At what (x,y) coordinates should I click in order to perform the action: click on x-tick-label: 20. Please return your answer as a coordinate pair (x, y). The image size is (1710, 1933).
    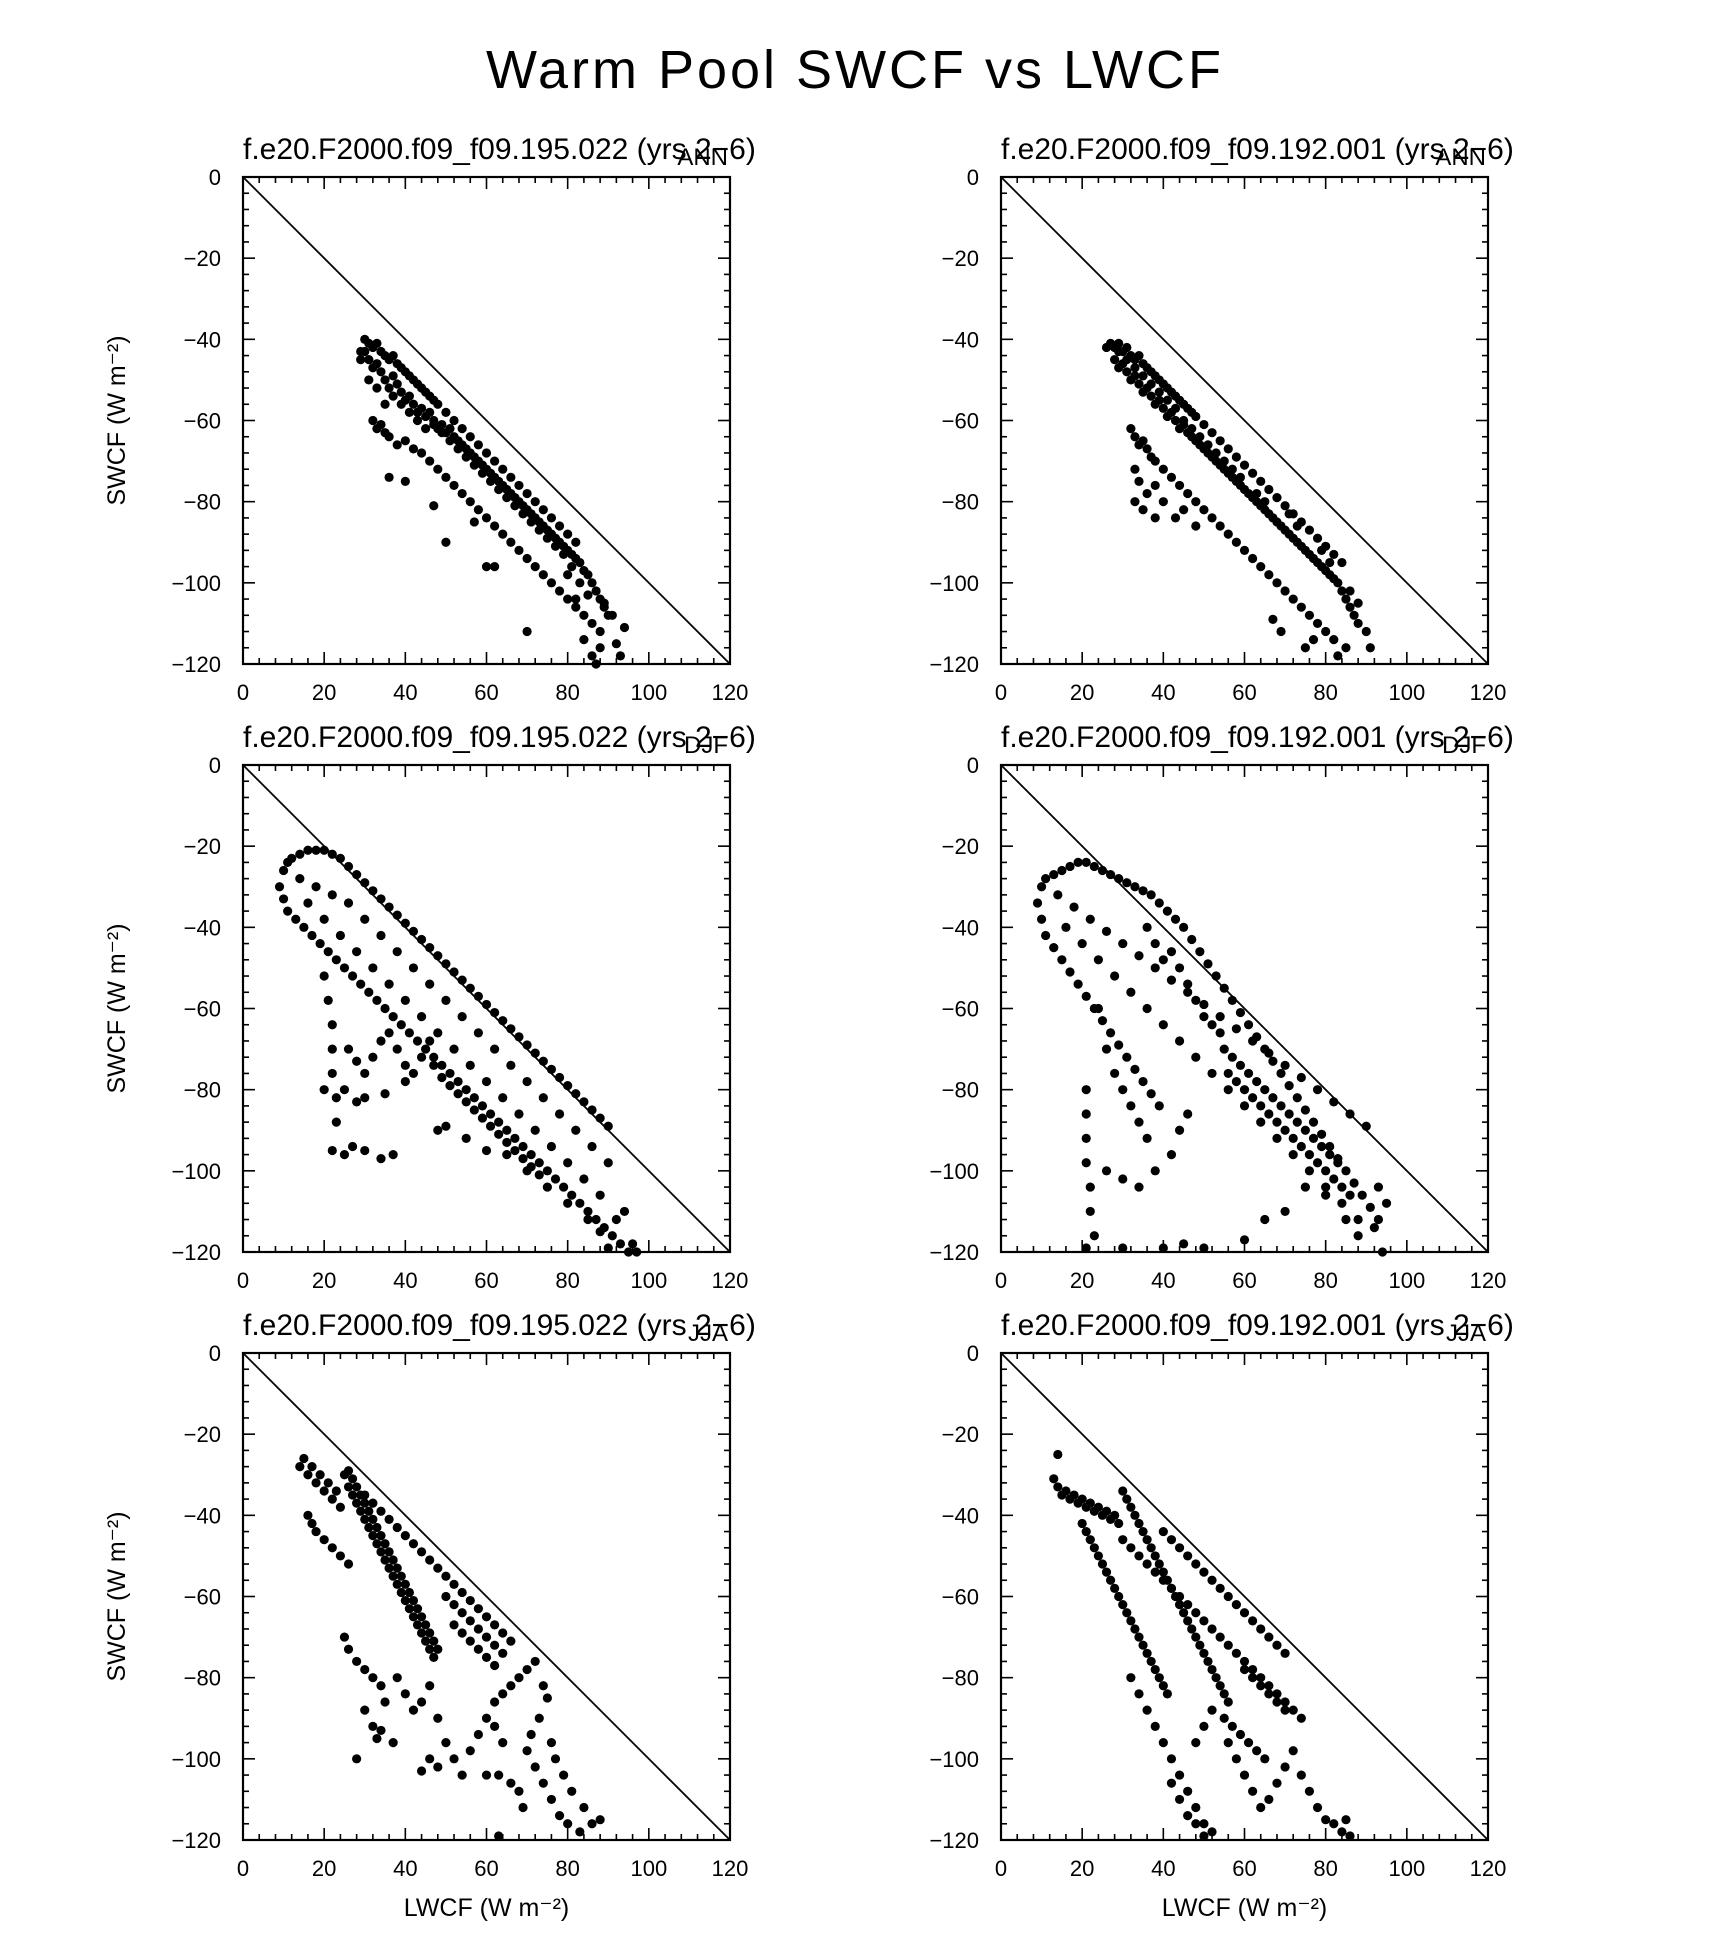
    Looking at the image, I should click on (324, 1280).